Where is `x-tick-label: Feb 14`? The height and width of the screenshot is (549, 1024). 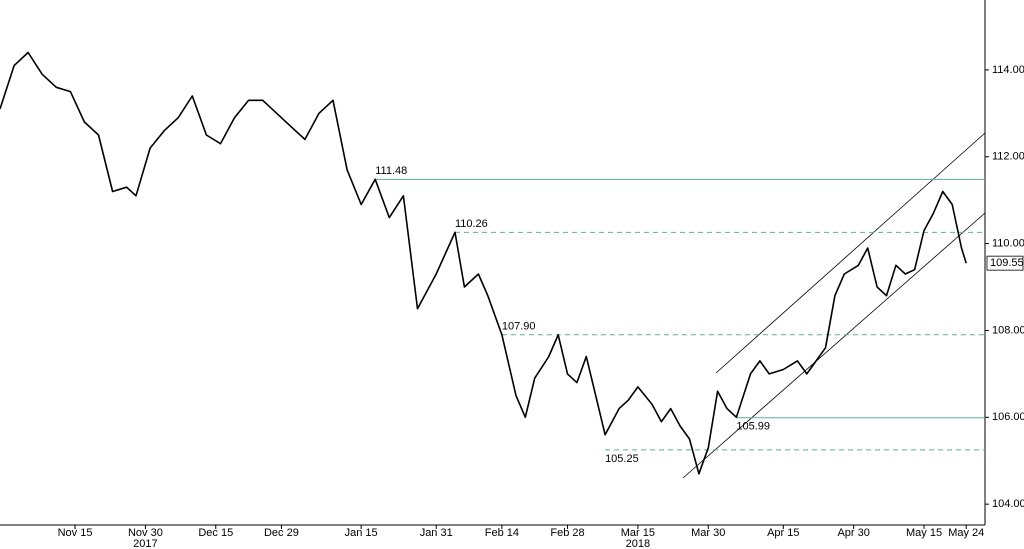 x-tick-label: Feb 14 is located at coordinates (502, 533).